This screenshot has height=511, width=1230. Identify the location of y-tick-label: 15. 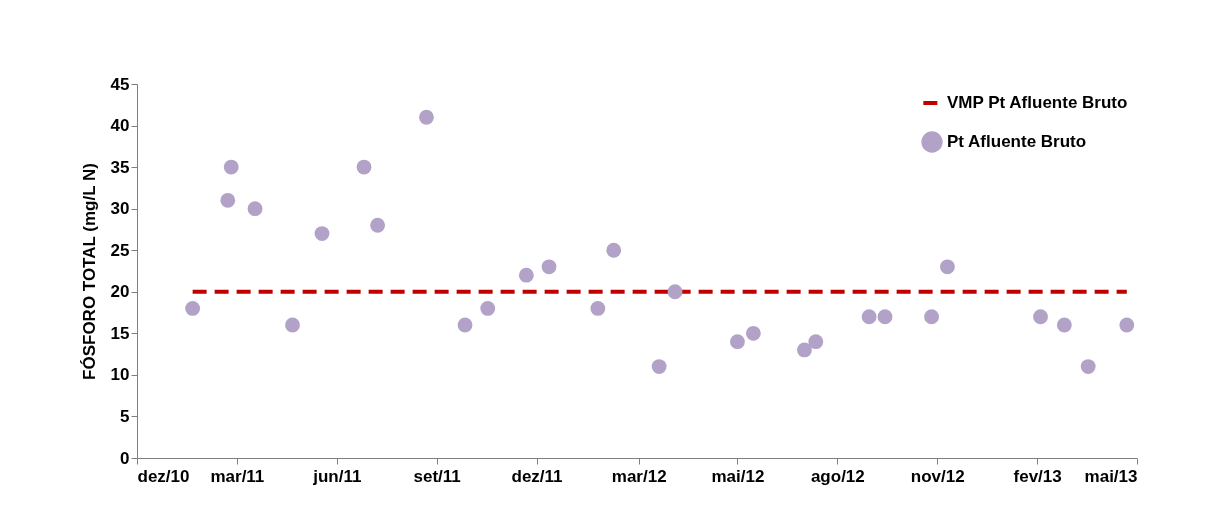
(120, 333).